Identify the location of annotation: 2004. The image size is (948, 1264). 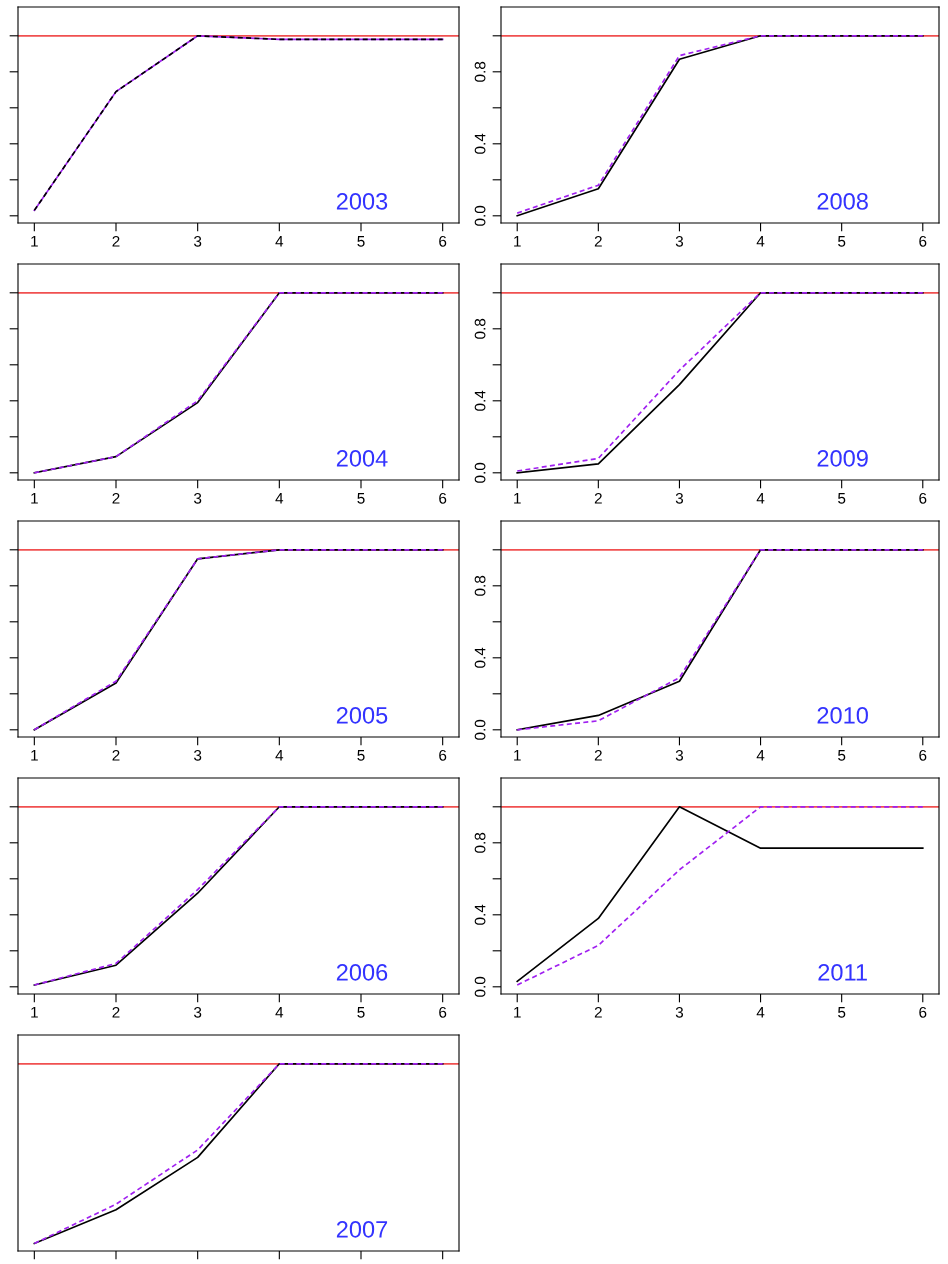
(362, 458).